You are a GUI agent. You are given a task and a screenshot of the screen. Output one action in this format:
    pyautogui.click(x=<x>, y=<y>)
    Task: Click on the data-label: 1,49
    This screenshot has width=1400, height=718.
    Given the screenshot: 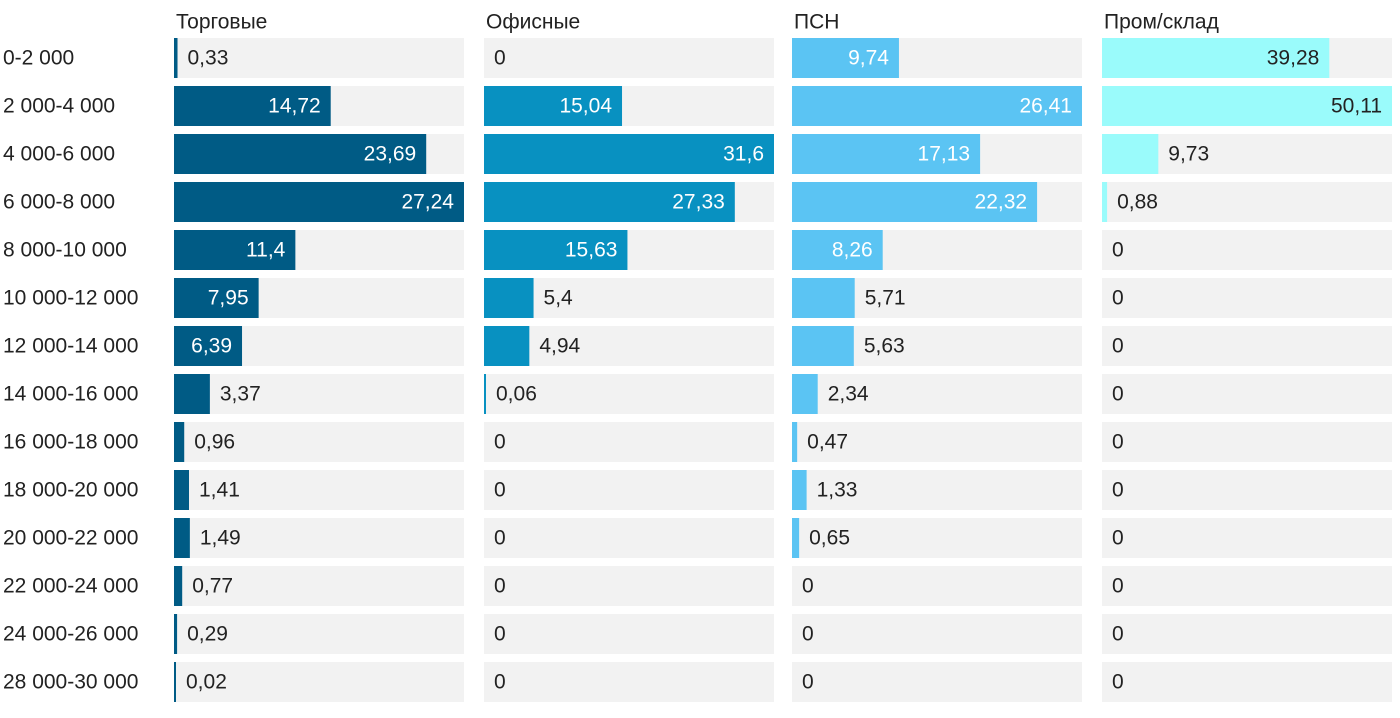 What is the action you would take?
    pyautogui.click(x=220, y=538)
    